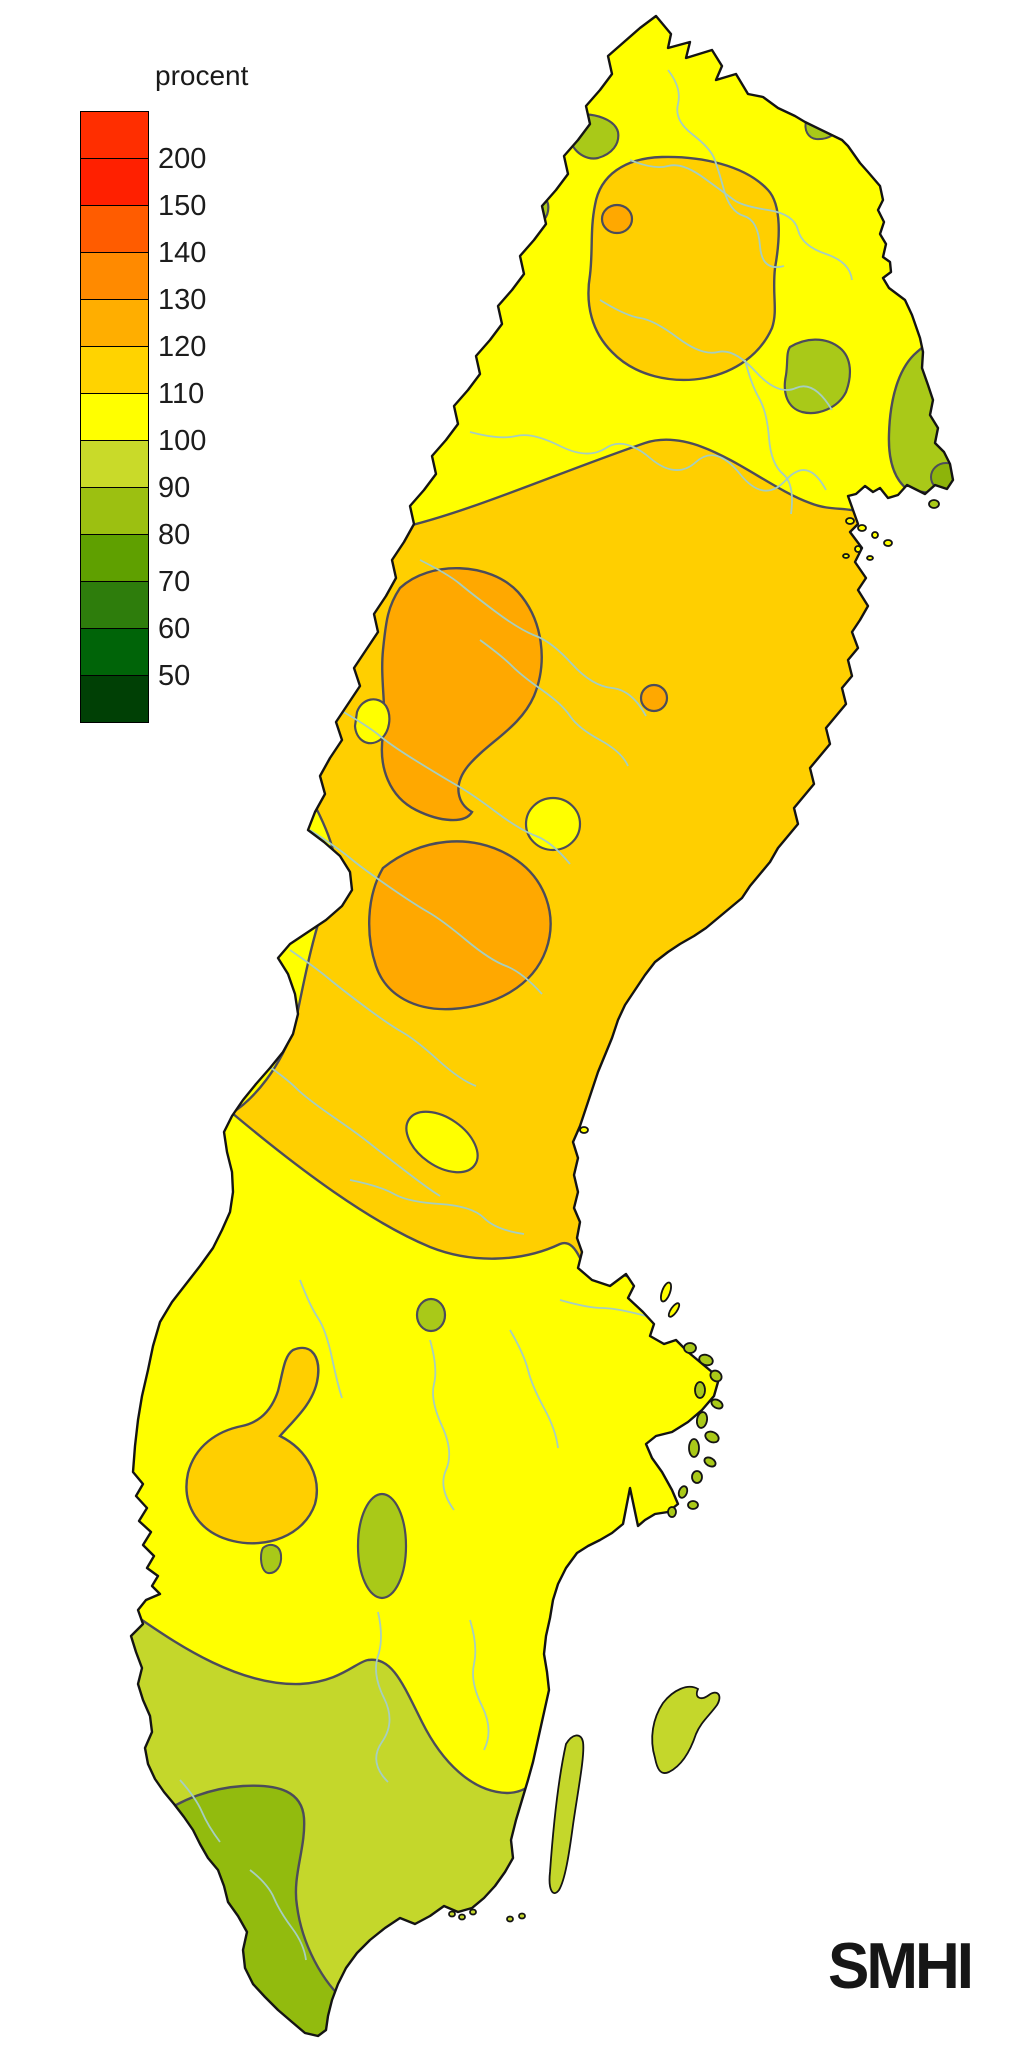 This screenshot has width=1024, height=2048. I want to click on stockholm-archipelago, so click(692, 1399).